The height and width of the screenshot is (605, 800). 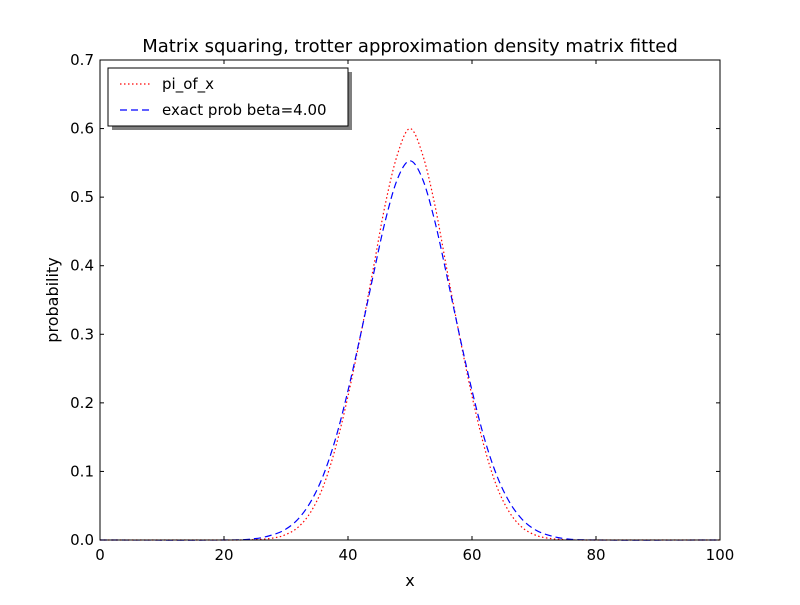 I want to click on x-axis-label: x, so click(x=409, y=580).